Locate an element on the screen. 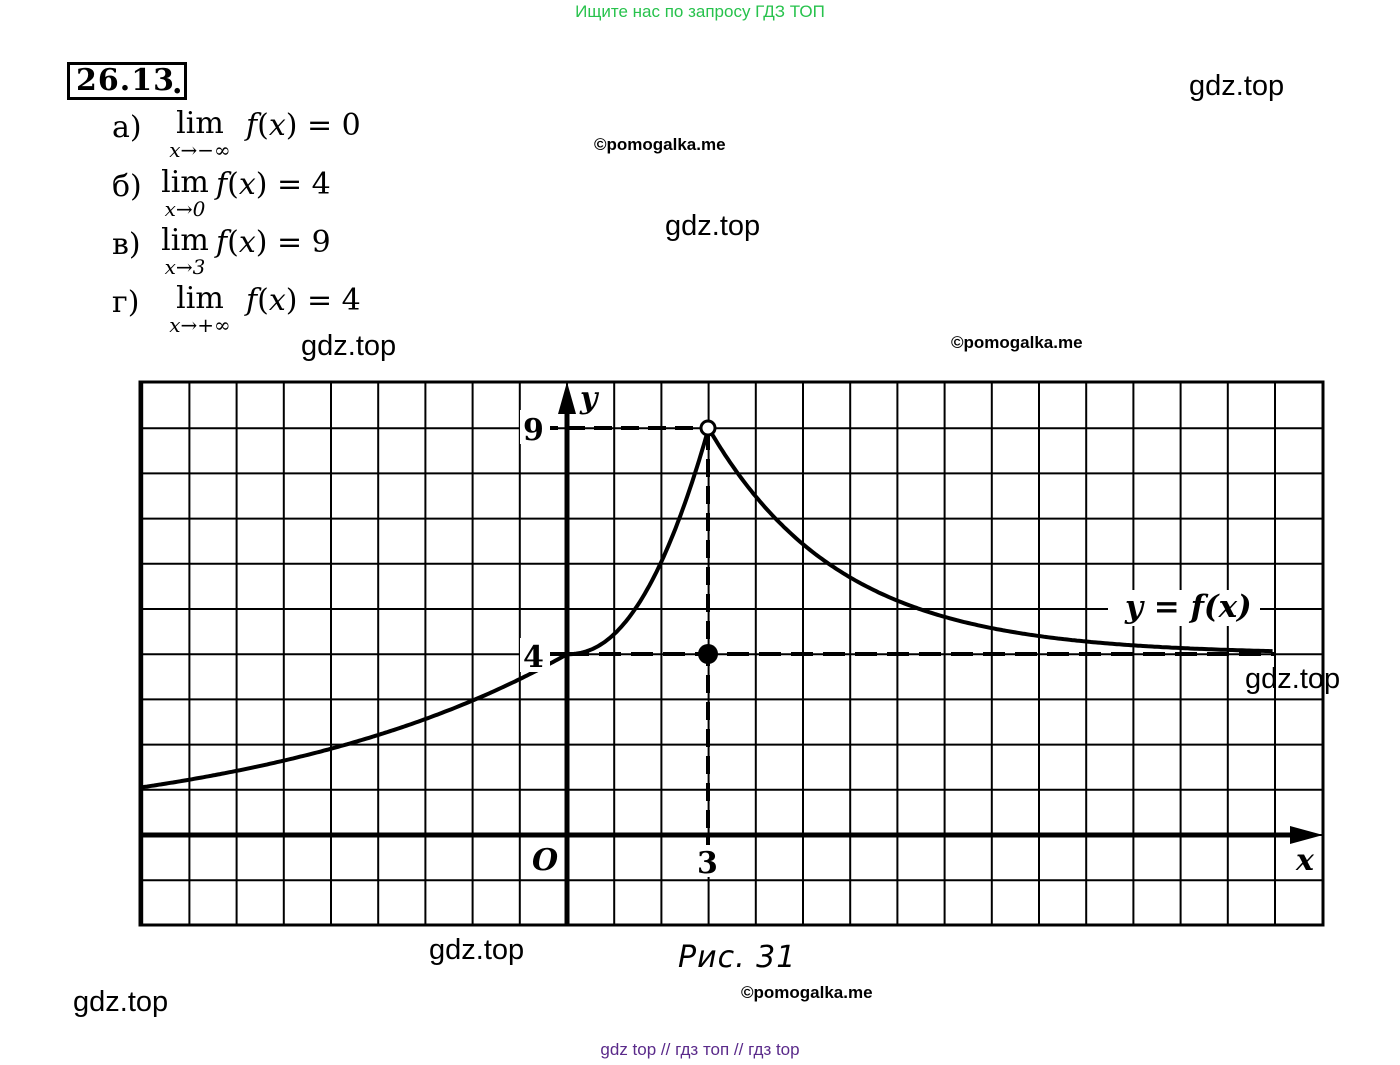 The height and width of the screenshot is (1065, 1400). lim-operator: lim x→−∞ is located at coordinates (200, 135).